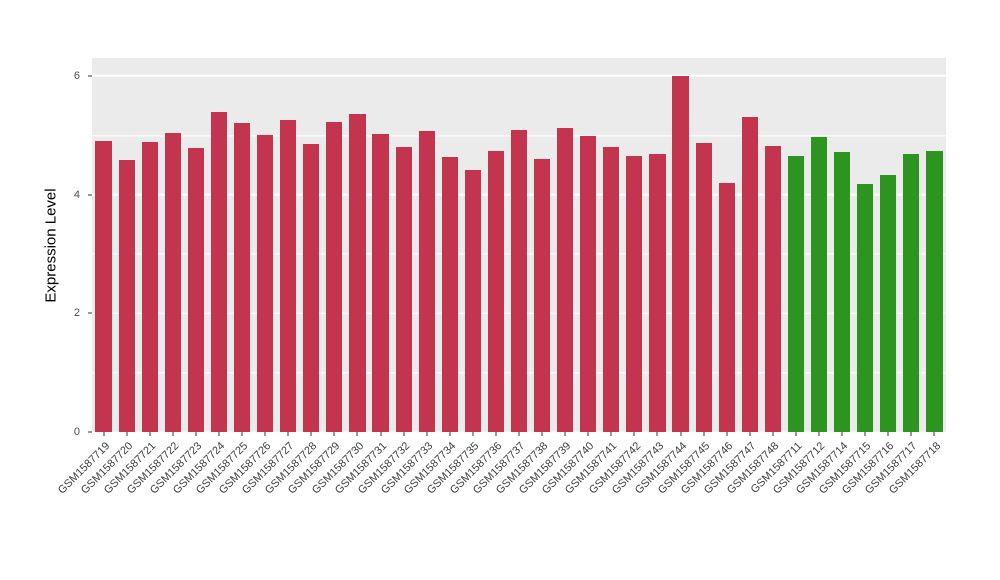 The image size is (1000, 580). Describe the element at coordinates (819, 284) in the screenshot. I see `bar-GSM1587712` at that location.